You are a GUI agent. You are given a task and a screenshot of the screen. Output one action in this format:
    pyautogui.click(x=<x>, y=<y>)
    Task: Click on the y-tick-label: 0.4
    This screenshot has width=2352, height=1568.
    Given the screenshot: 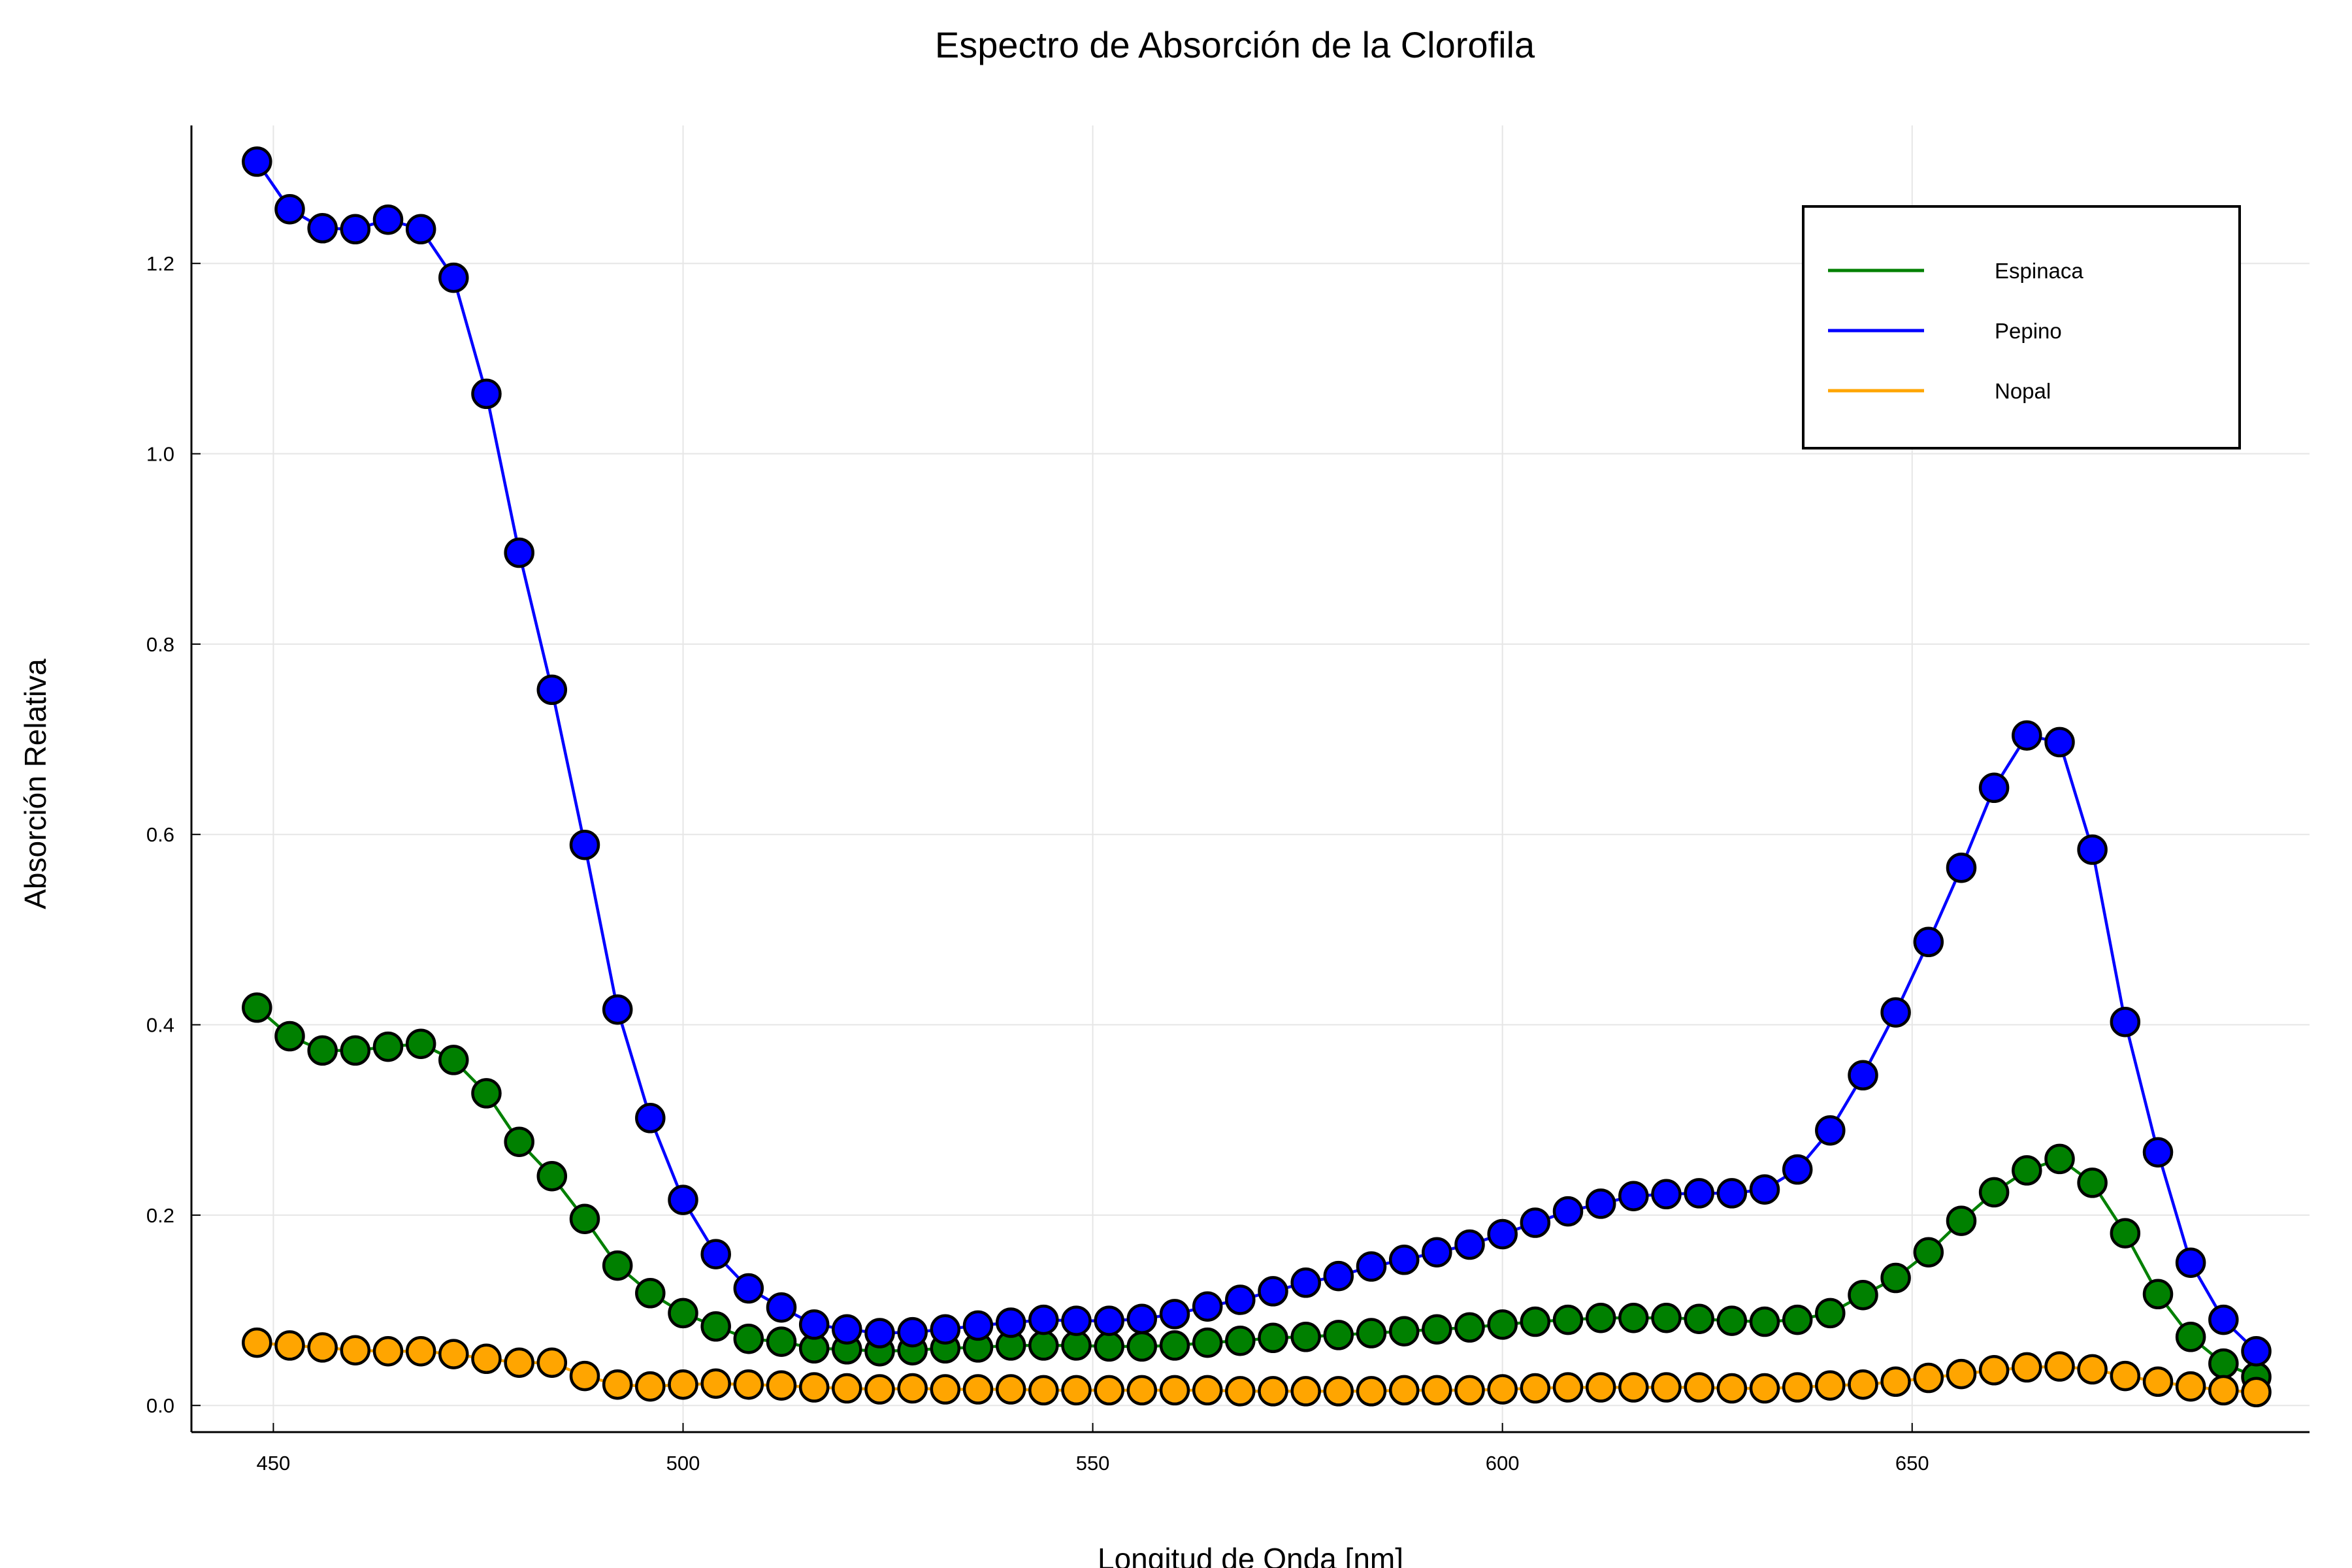 What is the action you would take?
    pyautogui.click(x=160, y=1025)
    